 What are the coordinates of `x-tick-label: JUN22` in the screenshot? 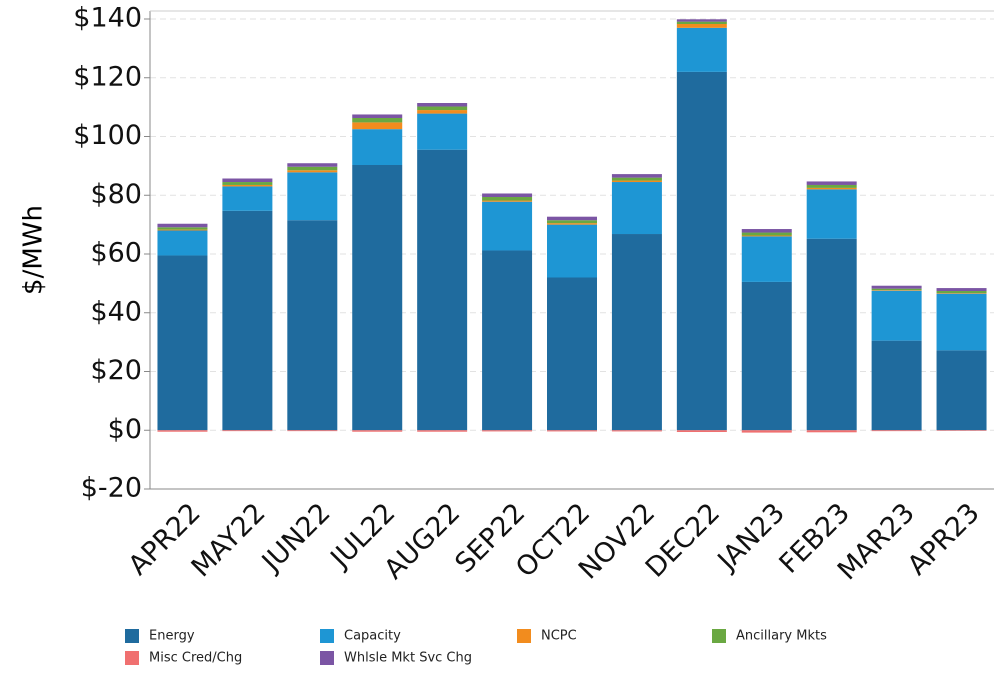 It's located at (296, 538).